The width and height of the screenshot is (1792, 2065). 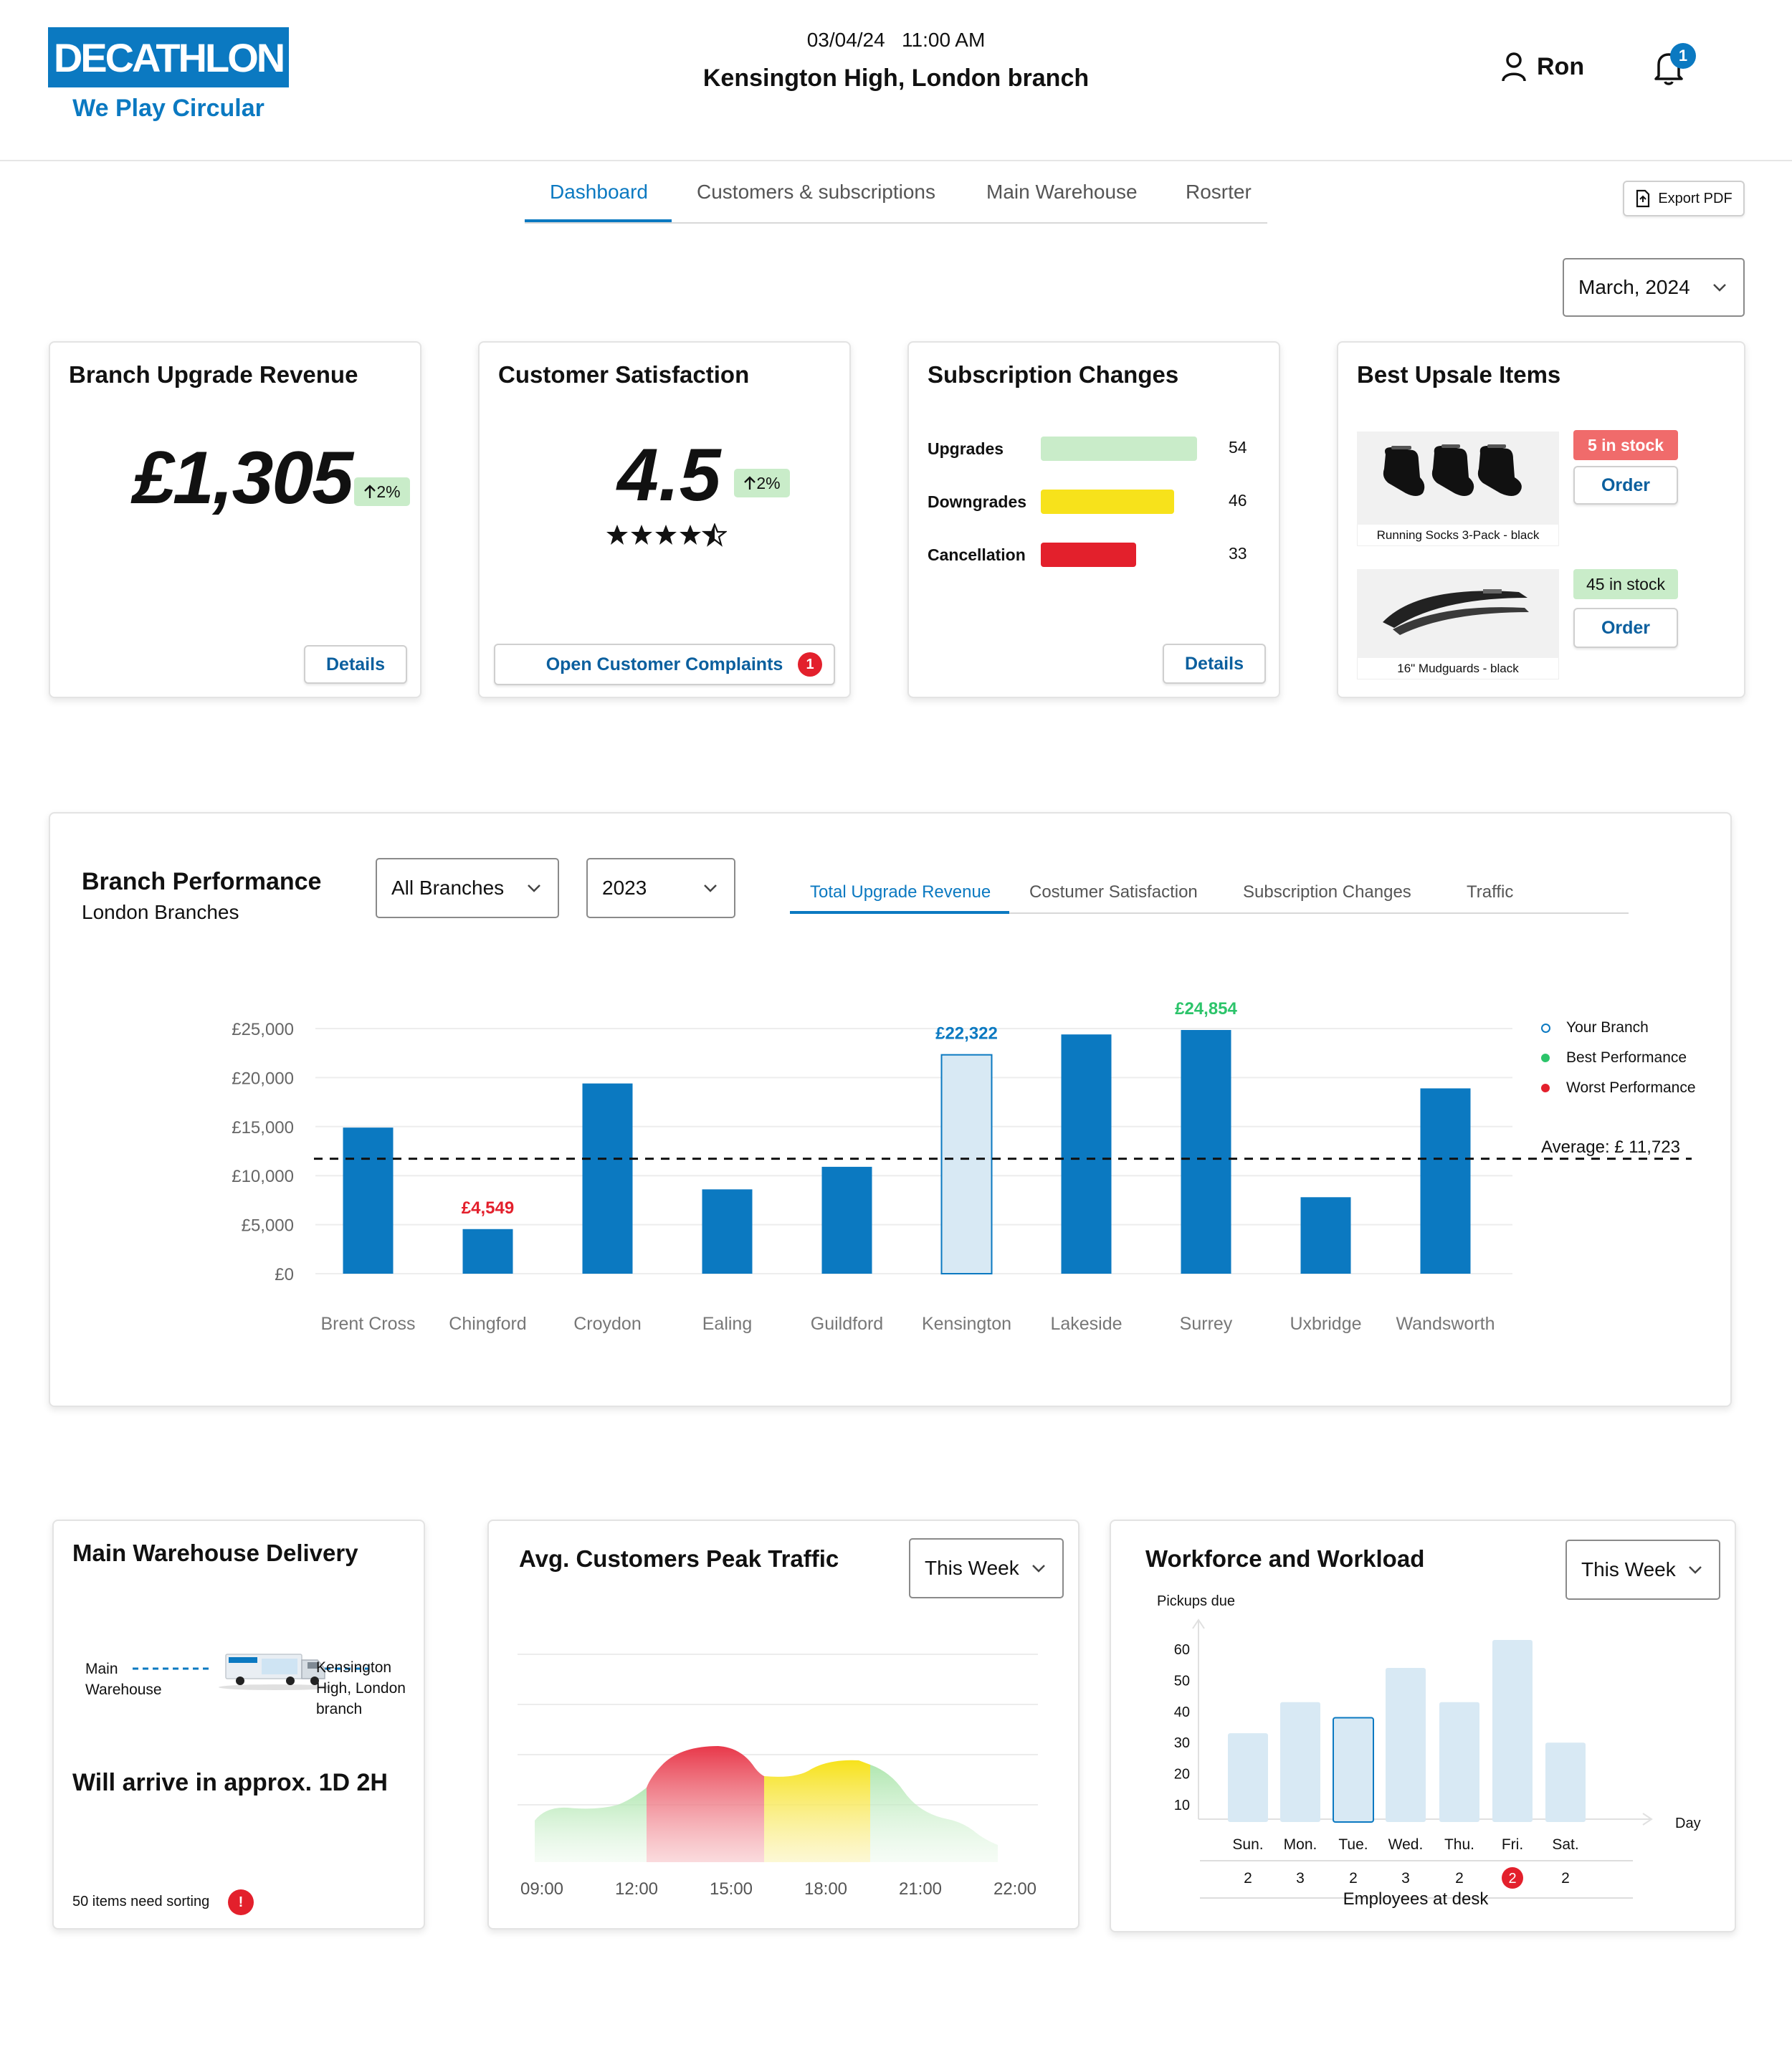 I want to click on notification-button: 1, so click(x=1674, y=64).